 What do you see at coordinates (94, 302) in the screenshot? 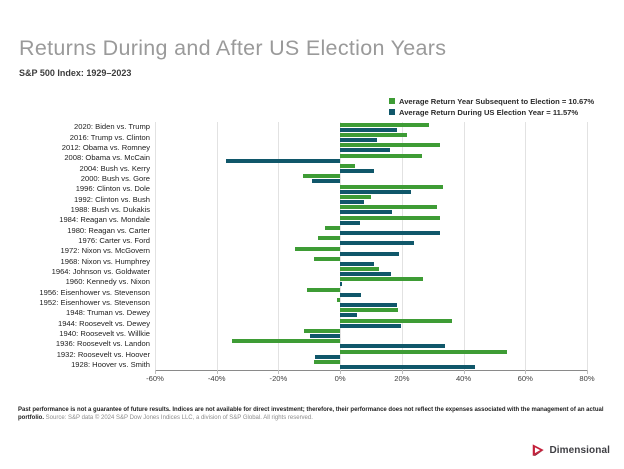
I see `y-axis-label: 1952: Eisenhower vs. Stevenson` at bounding box center [94, 302].